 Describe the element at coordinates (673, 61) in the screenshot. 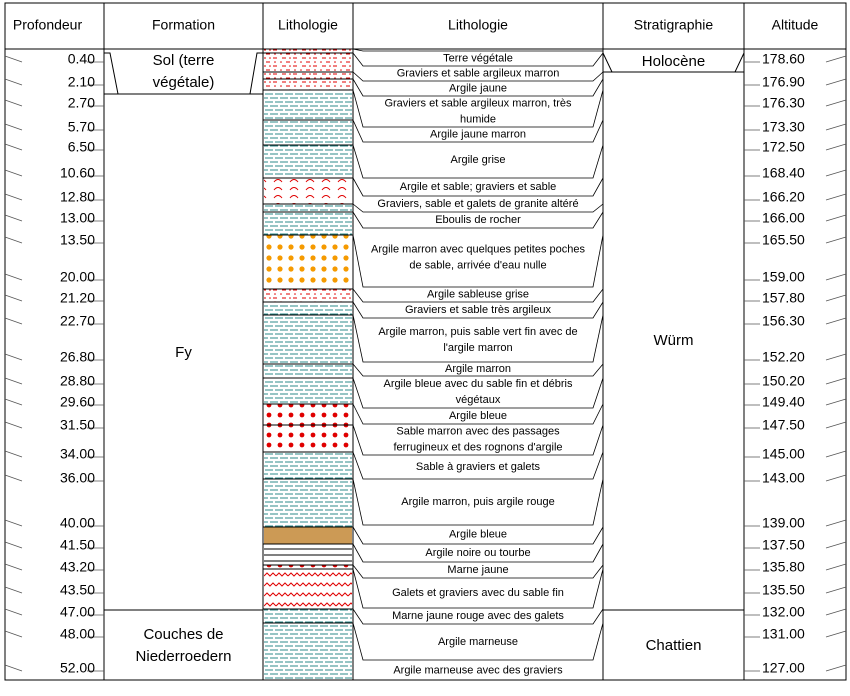

I see `stratigraphy-label: Holocène` at that location.